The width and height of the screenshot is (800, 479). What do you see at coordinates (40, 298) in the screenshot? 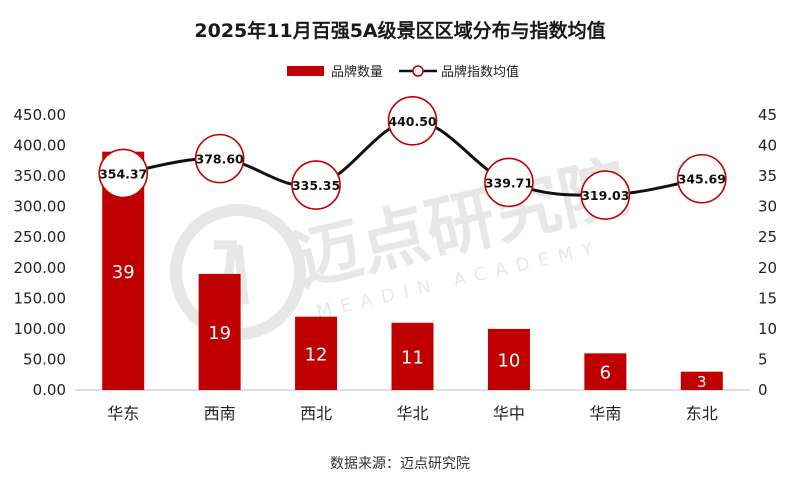
I see `left-axis-tick: 150.00` at bounding box center [40, 298].